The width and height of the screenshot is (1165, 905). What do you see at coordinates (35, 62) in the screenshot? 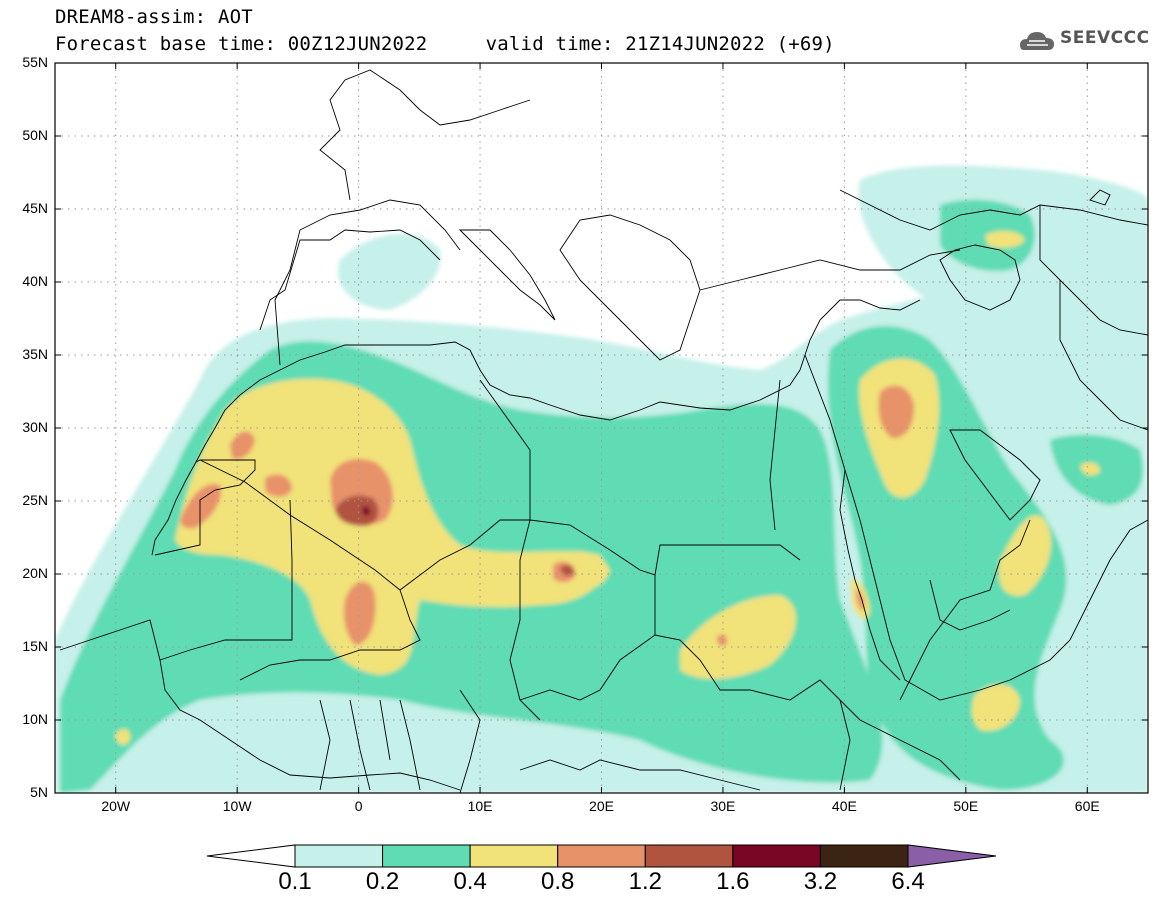
I see `latitude-label: 55N` at bounding box center [35, 62].